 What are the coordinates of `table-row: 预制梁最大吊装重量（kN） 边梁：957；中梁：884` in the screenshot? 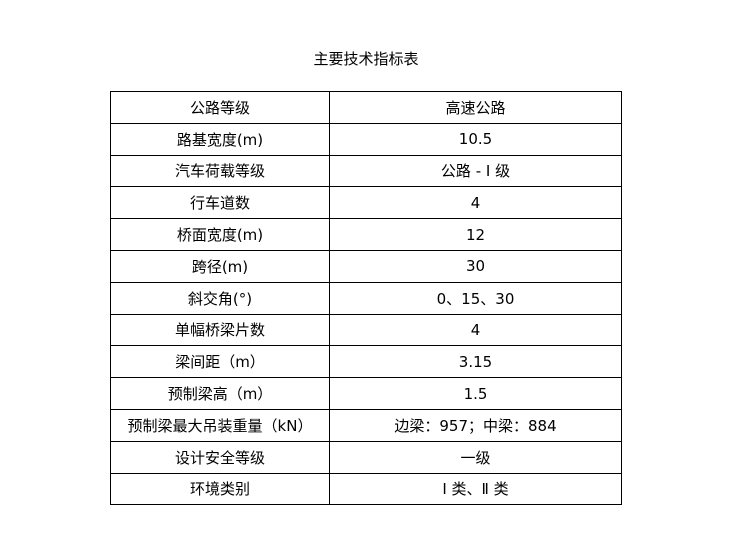 It's located at (366, 425).